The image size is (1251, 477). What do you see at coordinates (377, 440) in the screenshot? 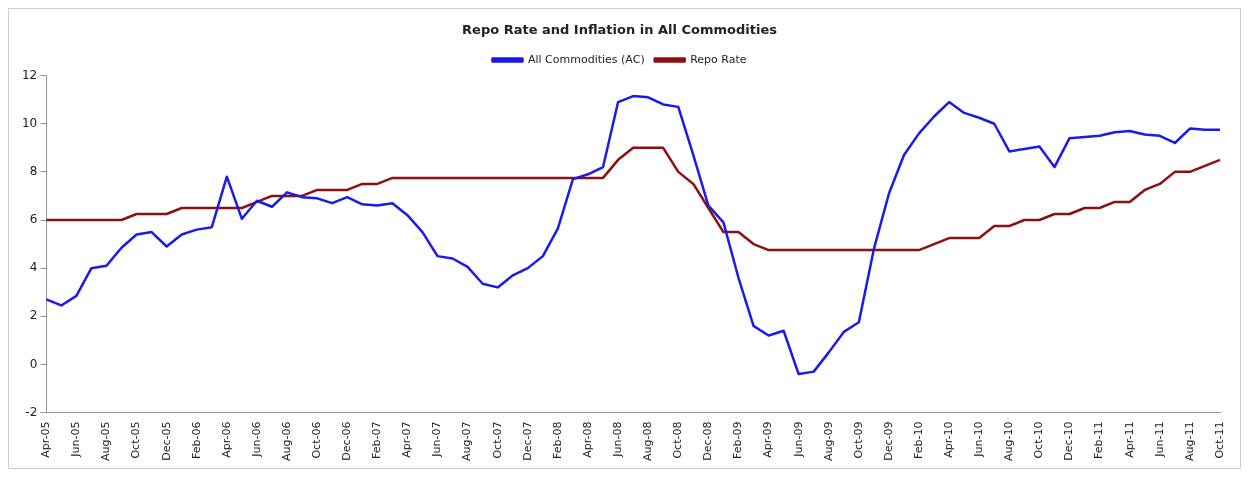
I see `x-tick-label: Feb-07` at bounding box center [377, 440].